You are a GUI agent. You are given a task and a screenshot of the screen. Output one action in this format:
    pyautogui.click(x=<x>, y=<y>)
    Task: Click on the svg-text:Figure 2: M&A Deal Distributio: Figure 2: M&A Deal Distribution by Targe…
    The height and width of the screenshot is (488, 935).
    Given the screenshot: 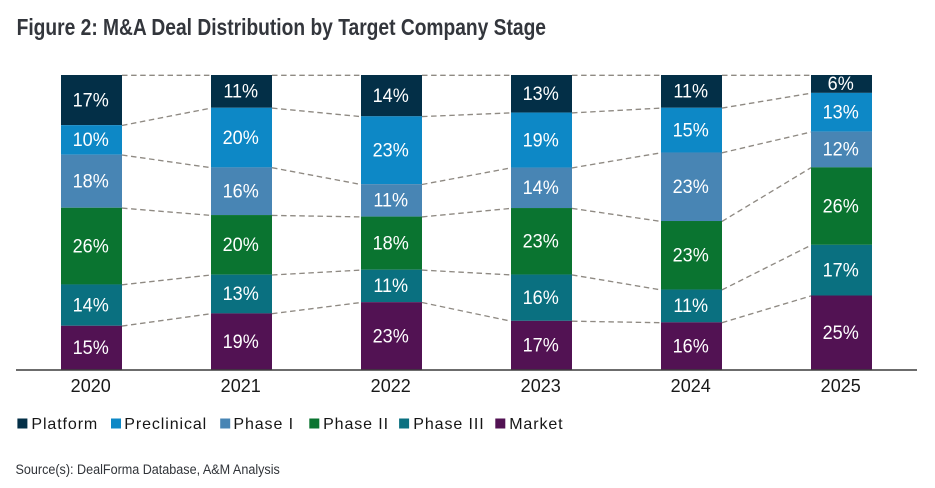 What is the action you would take?
    pyautogui.click(x=281, y=27)
    